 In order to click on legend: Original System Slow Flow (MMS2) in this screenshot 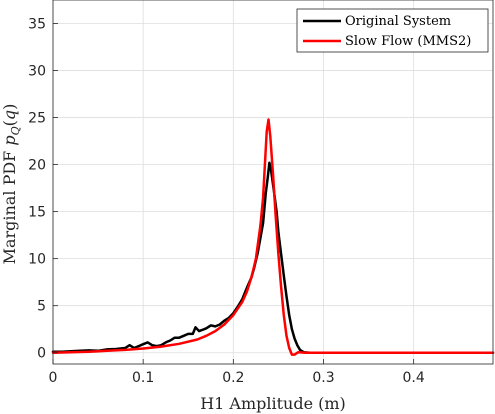, I will do `click(392, 30)`.